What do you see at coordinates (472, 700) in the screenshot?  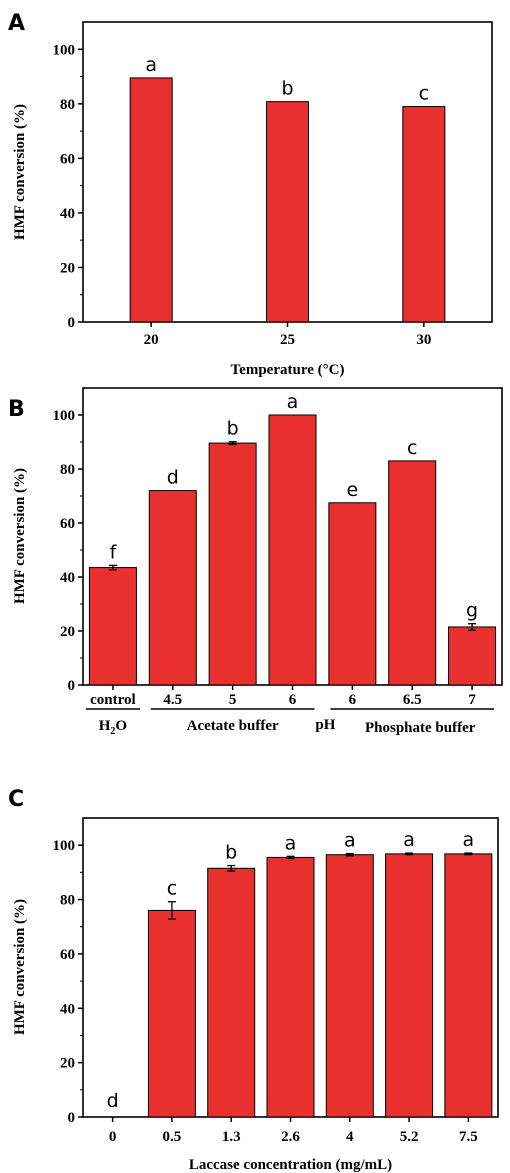 I see `x-tick-label: 7` at bounding box center [472, 700].